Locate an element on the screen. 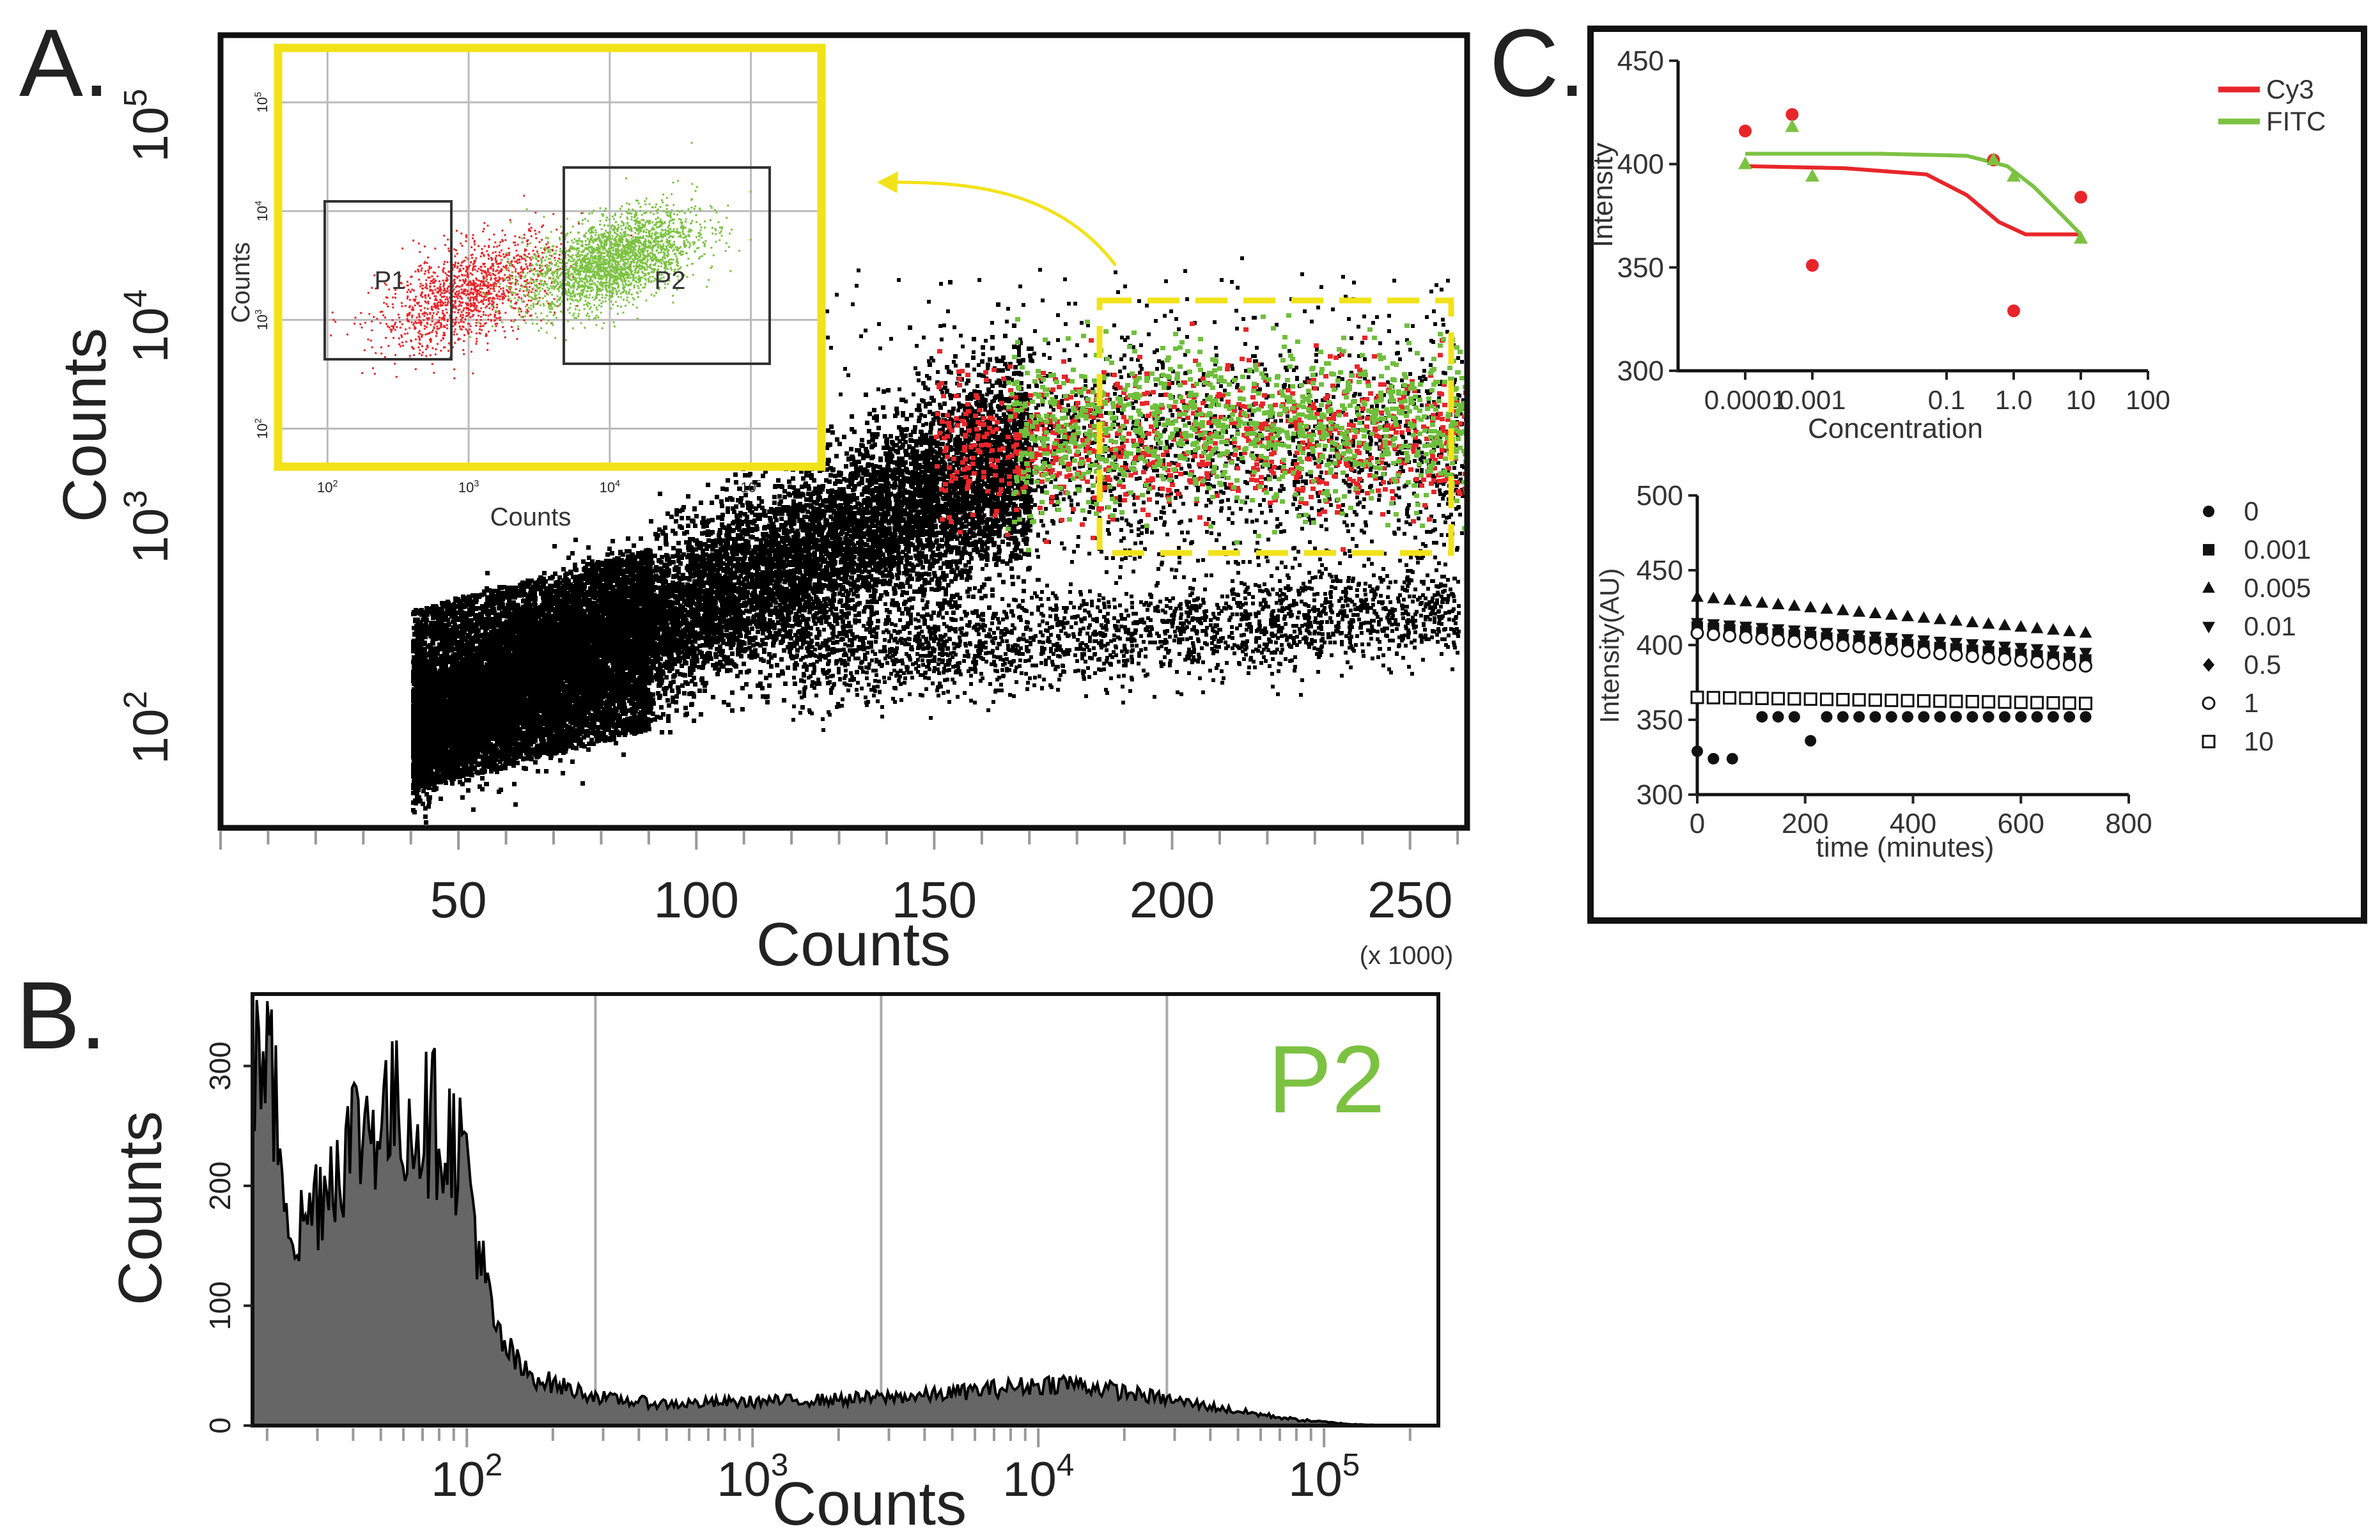 Image resolution: width=2380 pixels, height=1540 pixels. inset-x-tick-label: 102 is located at coordinates (327, 487).